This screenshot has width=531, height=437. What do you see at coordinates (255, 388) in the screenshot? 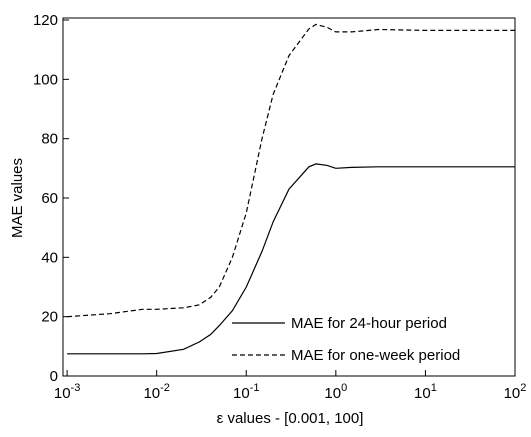
I see `x-tick-exponent: -1` at bounding box center [255, 388].